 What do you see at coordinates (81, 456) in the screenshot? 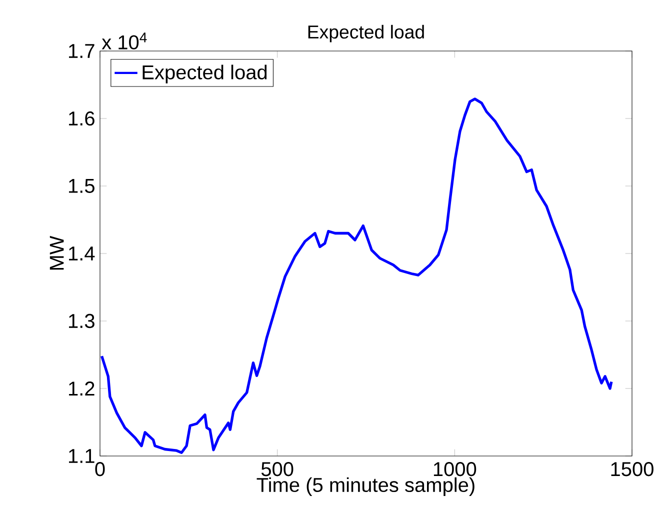
I see `y-tick-label: 1.1` at bounding box center [81, 456].